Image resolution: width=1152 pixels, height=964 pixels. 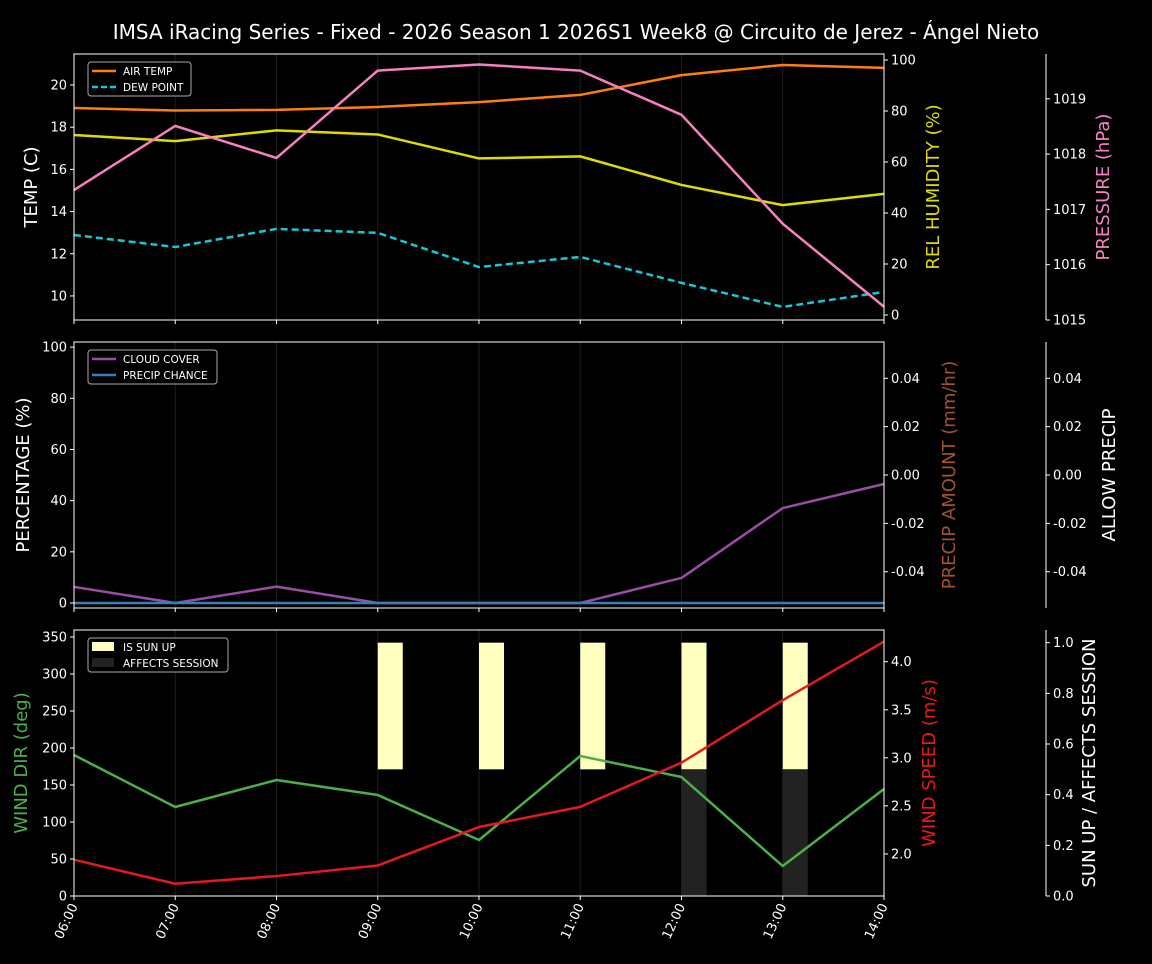 What do you see at coordinates (153, 88) in the screenshot?
I see `legend-label: DEW POINT` at bounding box center [153, 88].